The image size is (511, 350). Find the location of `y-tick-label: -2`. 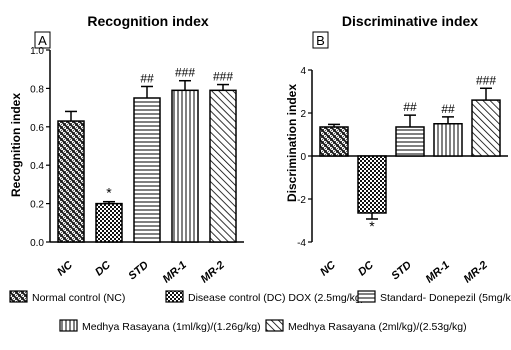

y-tick-label: -2 is located at coordinates (301, 200).